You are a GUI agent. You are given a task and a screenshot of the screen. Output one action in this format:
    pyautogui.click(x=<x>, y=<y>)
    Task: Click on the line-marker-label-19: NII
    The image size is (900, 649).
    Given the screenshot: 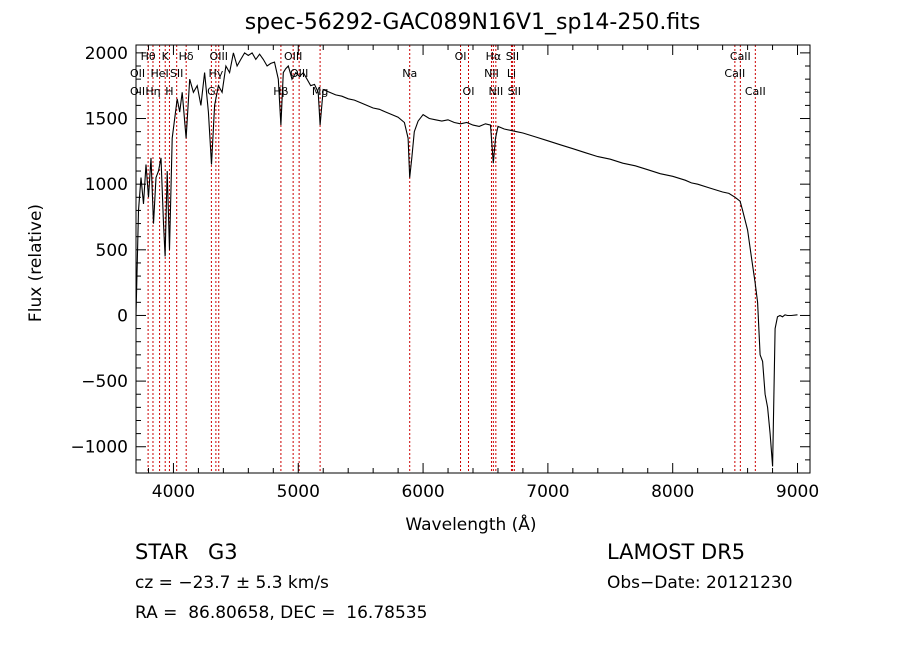 What is the action you would take?
    pyautogui.click(x=495, y=91)
    